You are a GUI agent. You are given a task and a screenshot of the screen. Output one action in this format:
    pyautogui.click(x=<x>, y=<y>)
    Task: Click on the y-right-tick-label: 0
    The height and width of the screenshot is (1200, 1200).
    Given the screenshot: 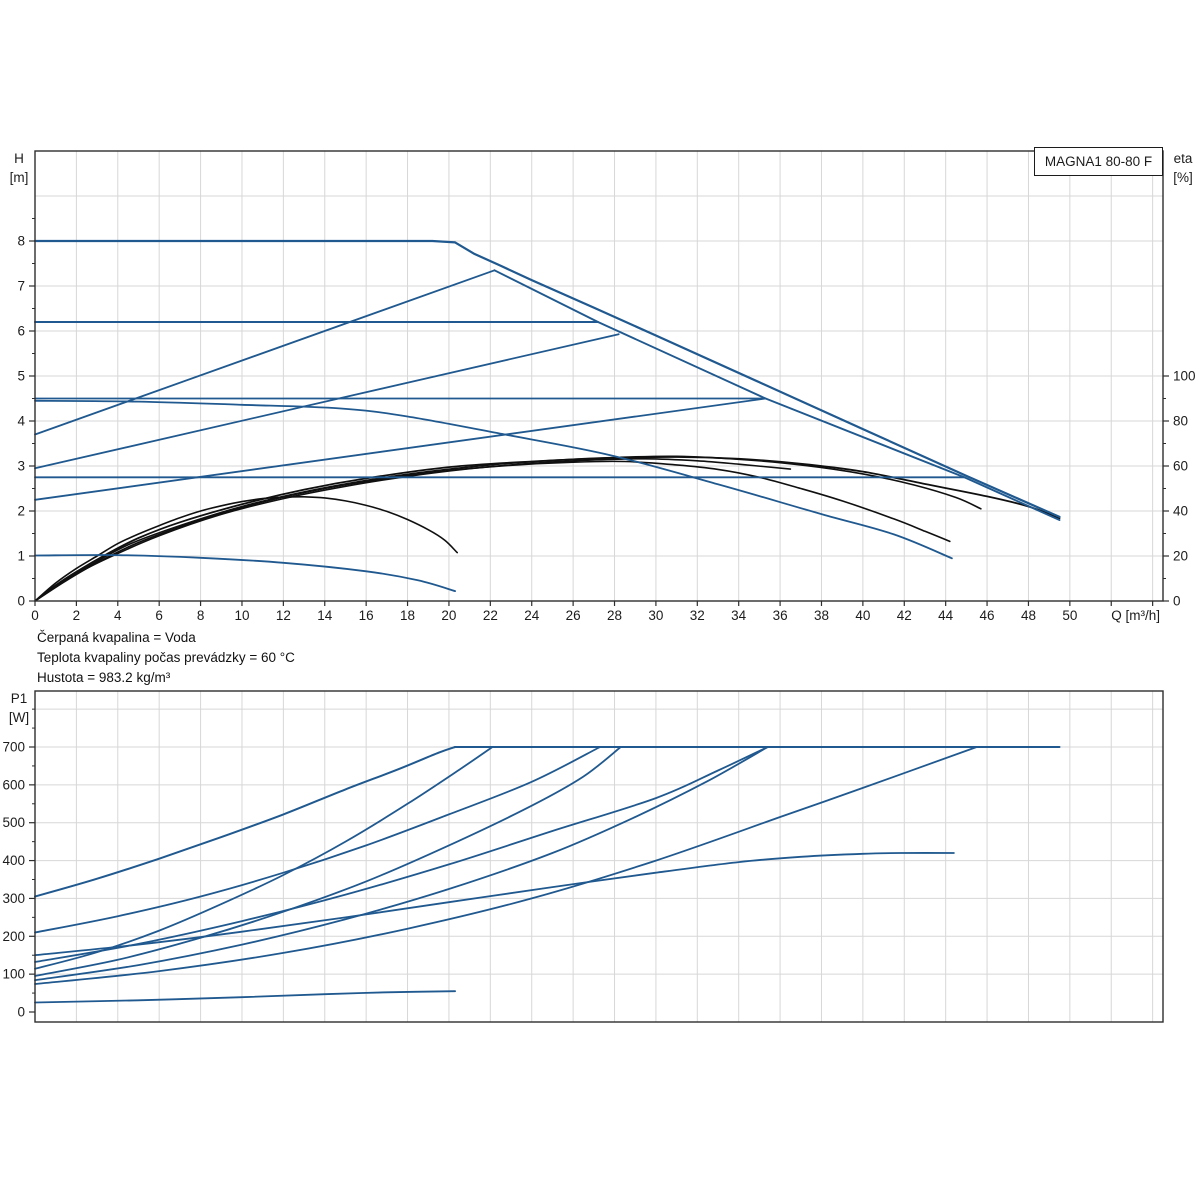 What is the action you would take?
    pyautogui.click(x=1177, y=601)
    